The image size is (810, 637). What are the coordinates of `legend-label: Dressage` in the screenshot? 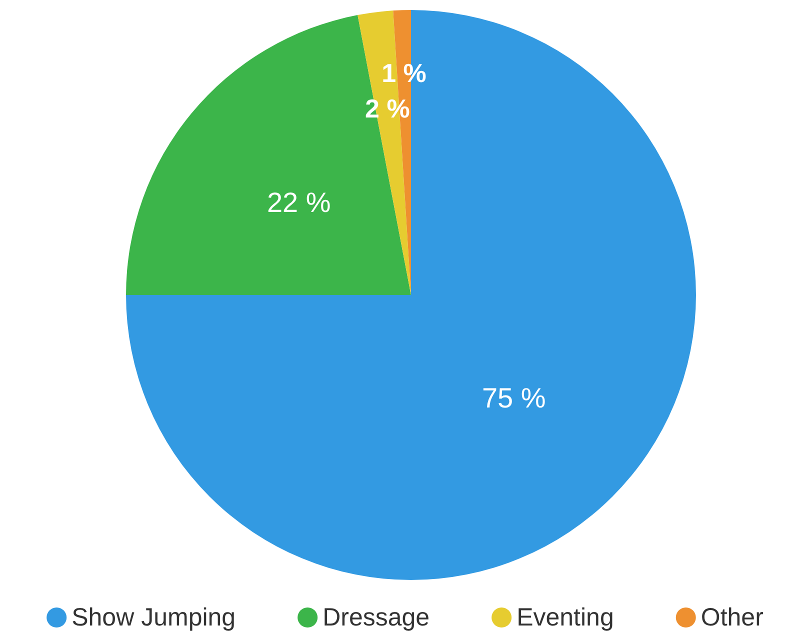 It's located at (376, 618).